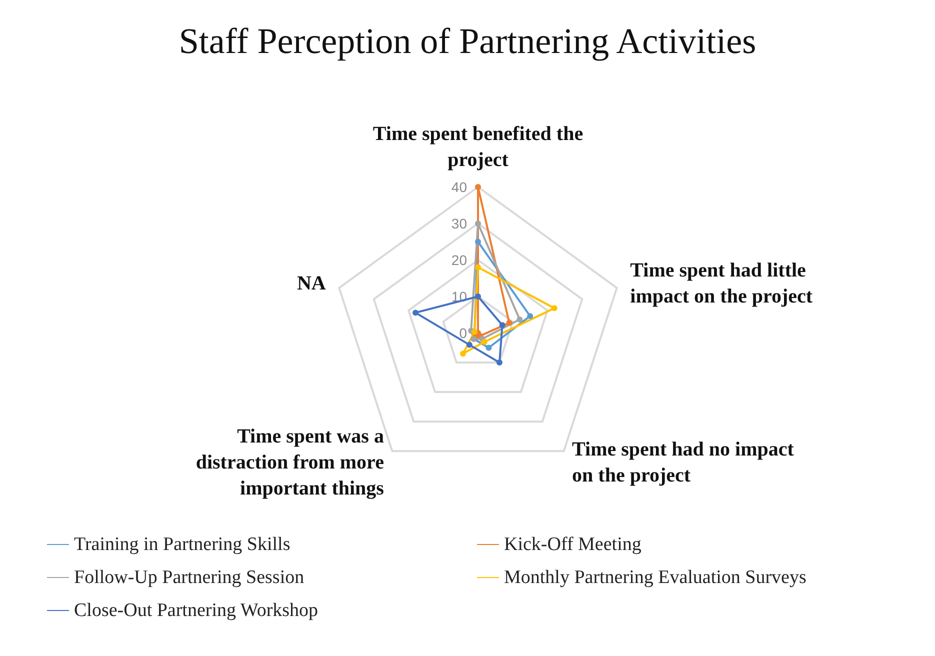 This screenshot has height=656, width=935. I want to click on spoke-label: NA, so click(311, 283).